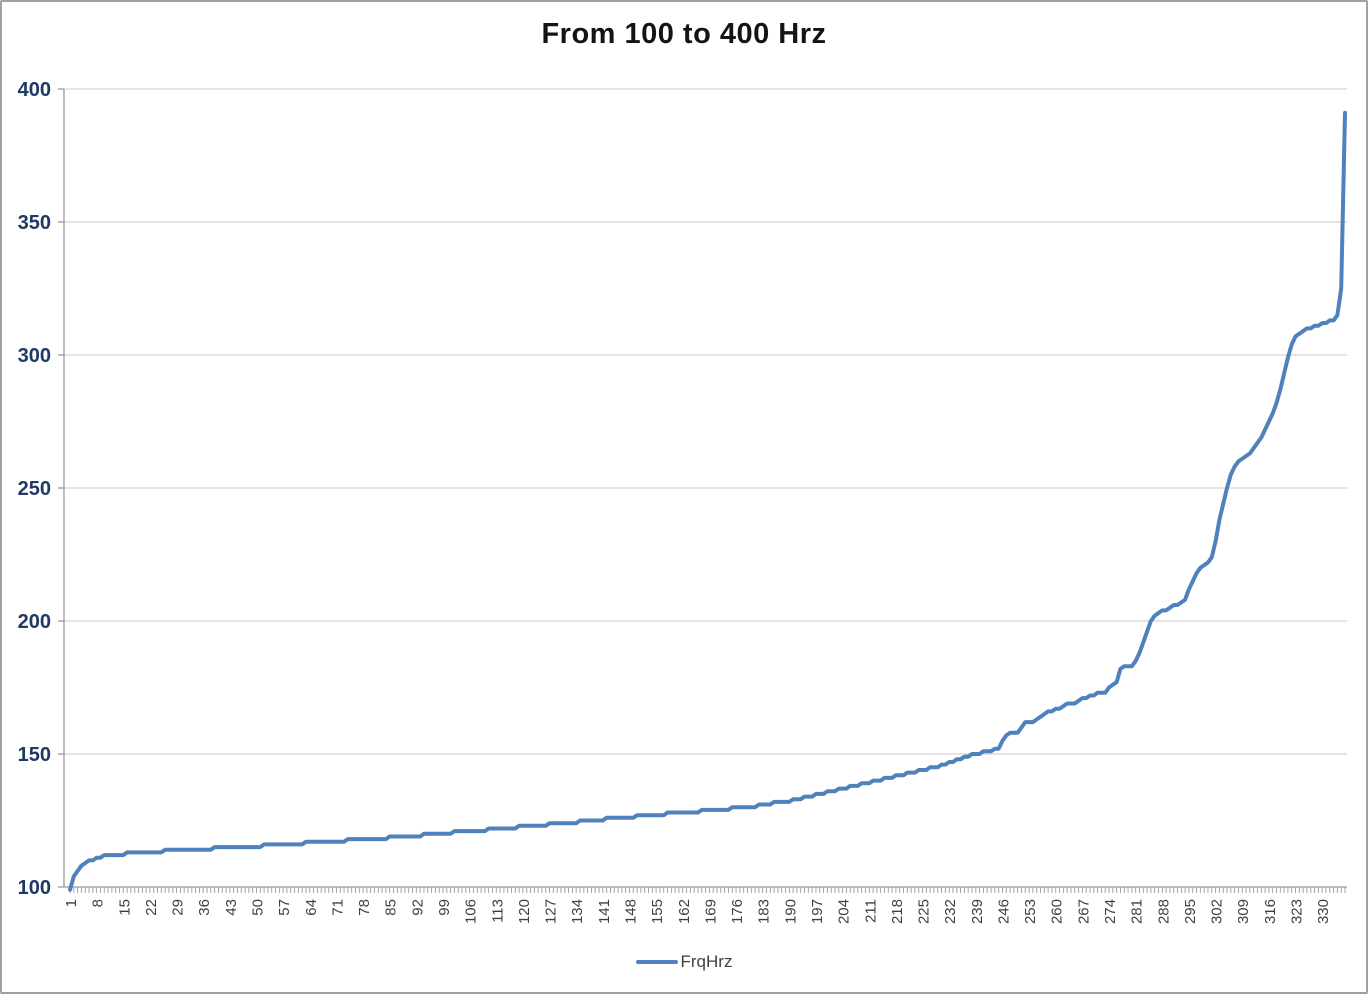 Image resolution: width=1368 pixels, height=994 pixels. Describe the element at coordinates (1137, 911) in the screenshot. I see `x-tick-label: 281` at that location.